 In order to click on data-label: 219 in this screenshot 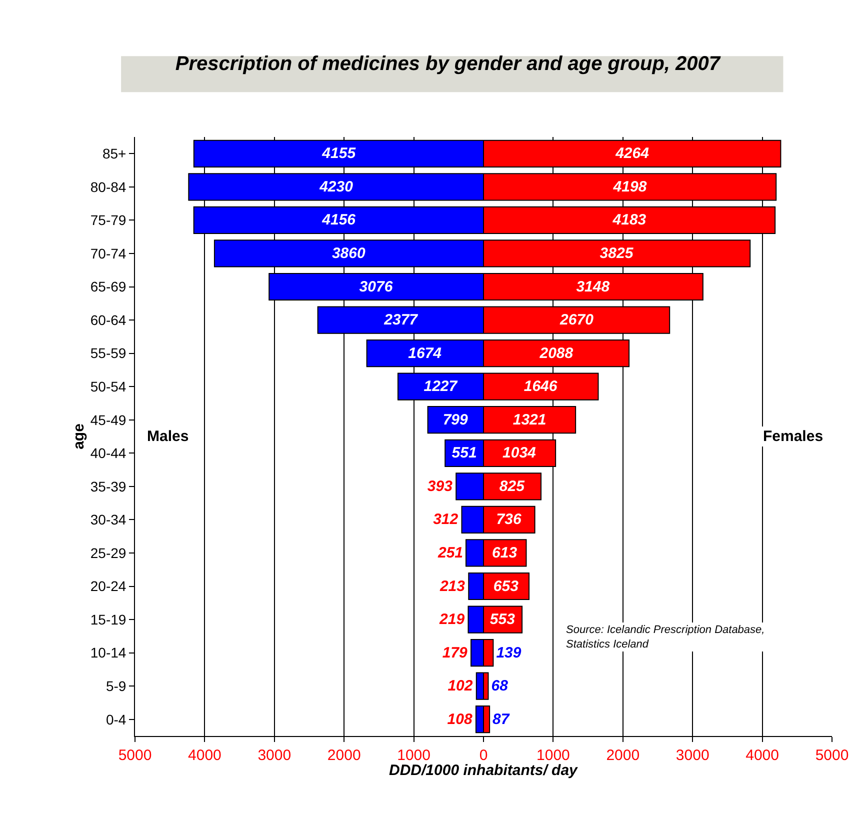, I will do `click(452, 619)`.